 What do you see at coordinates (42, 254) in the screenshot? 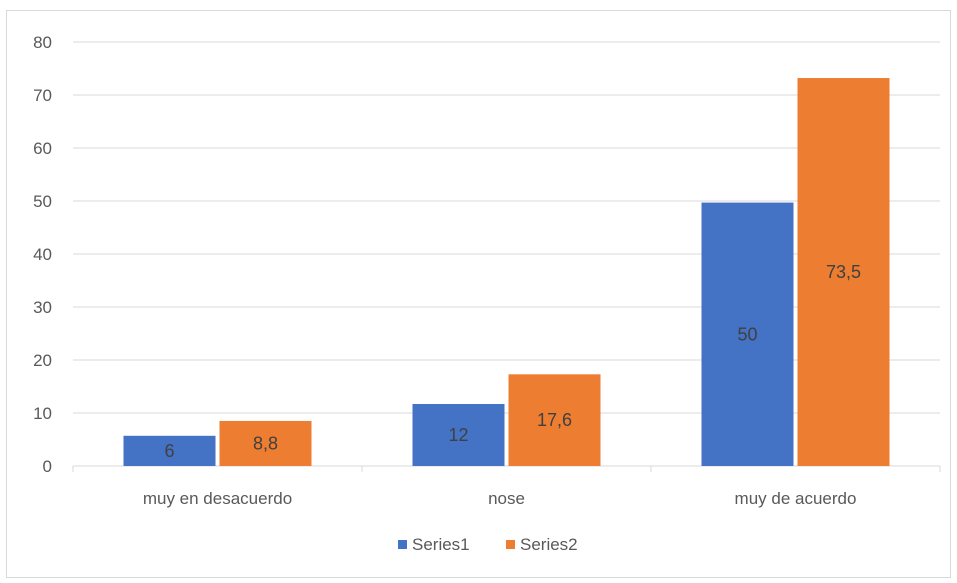
I see `y-tick-label: 40` at bounding box center [42, 254].